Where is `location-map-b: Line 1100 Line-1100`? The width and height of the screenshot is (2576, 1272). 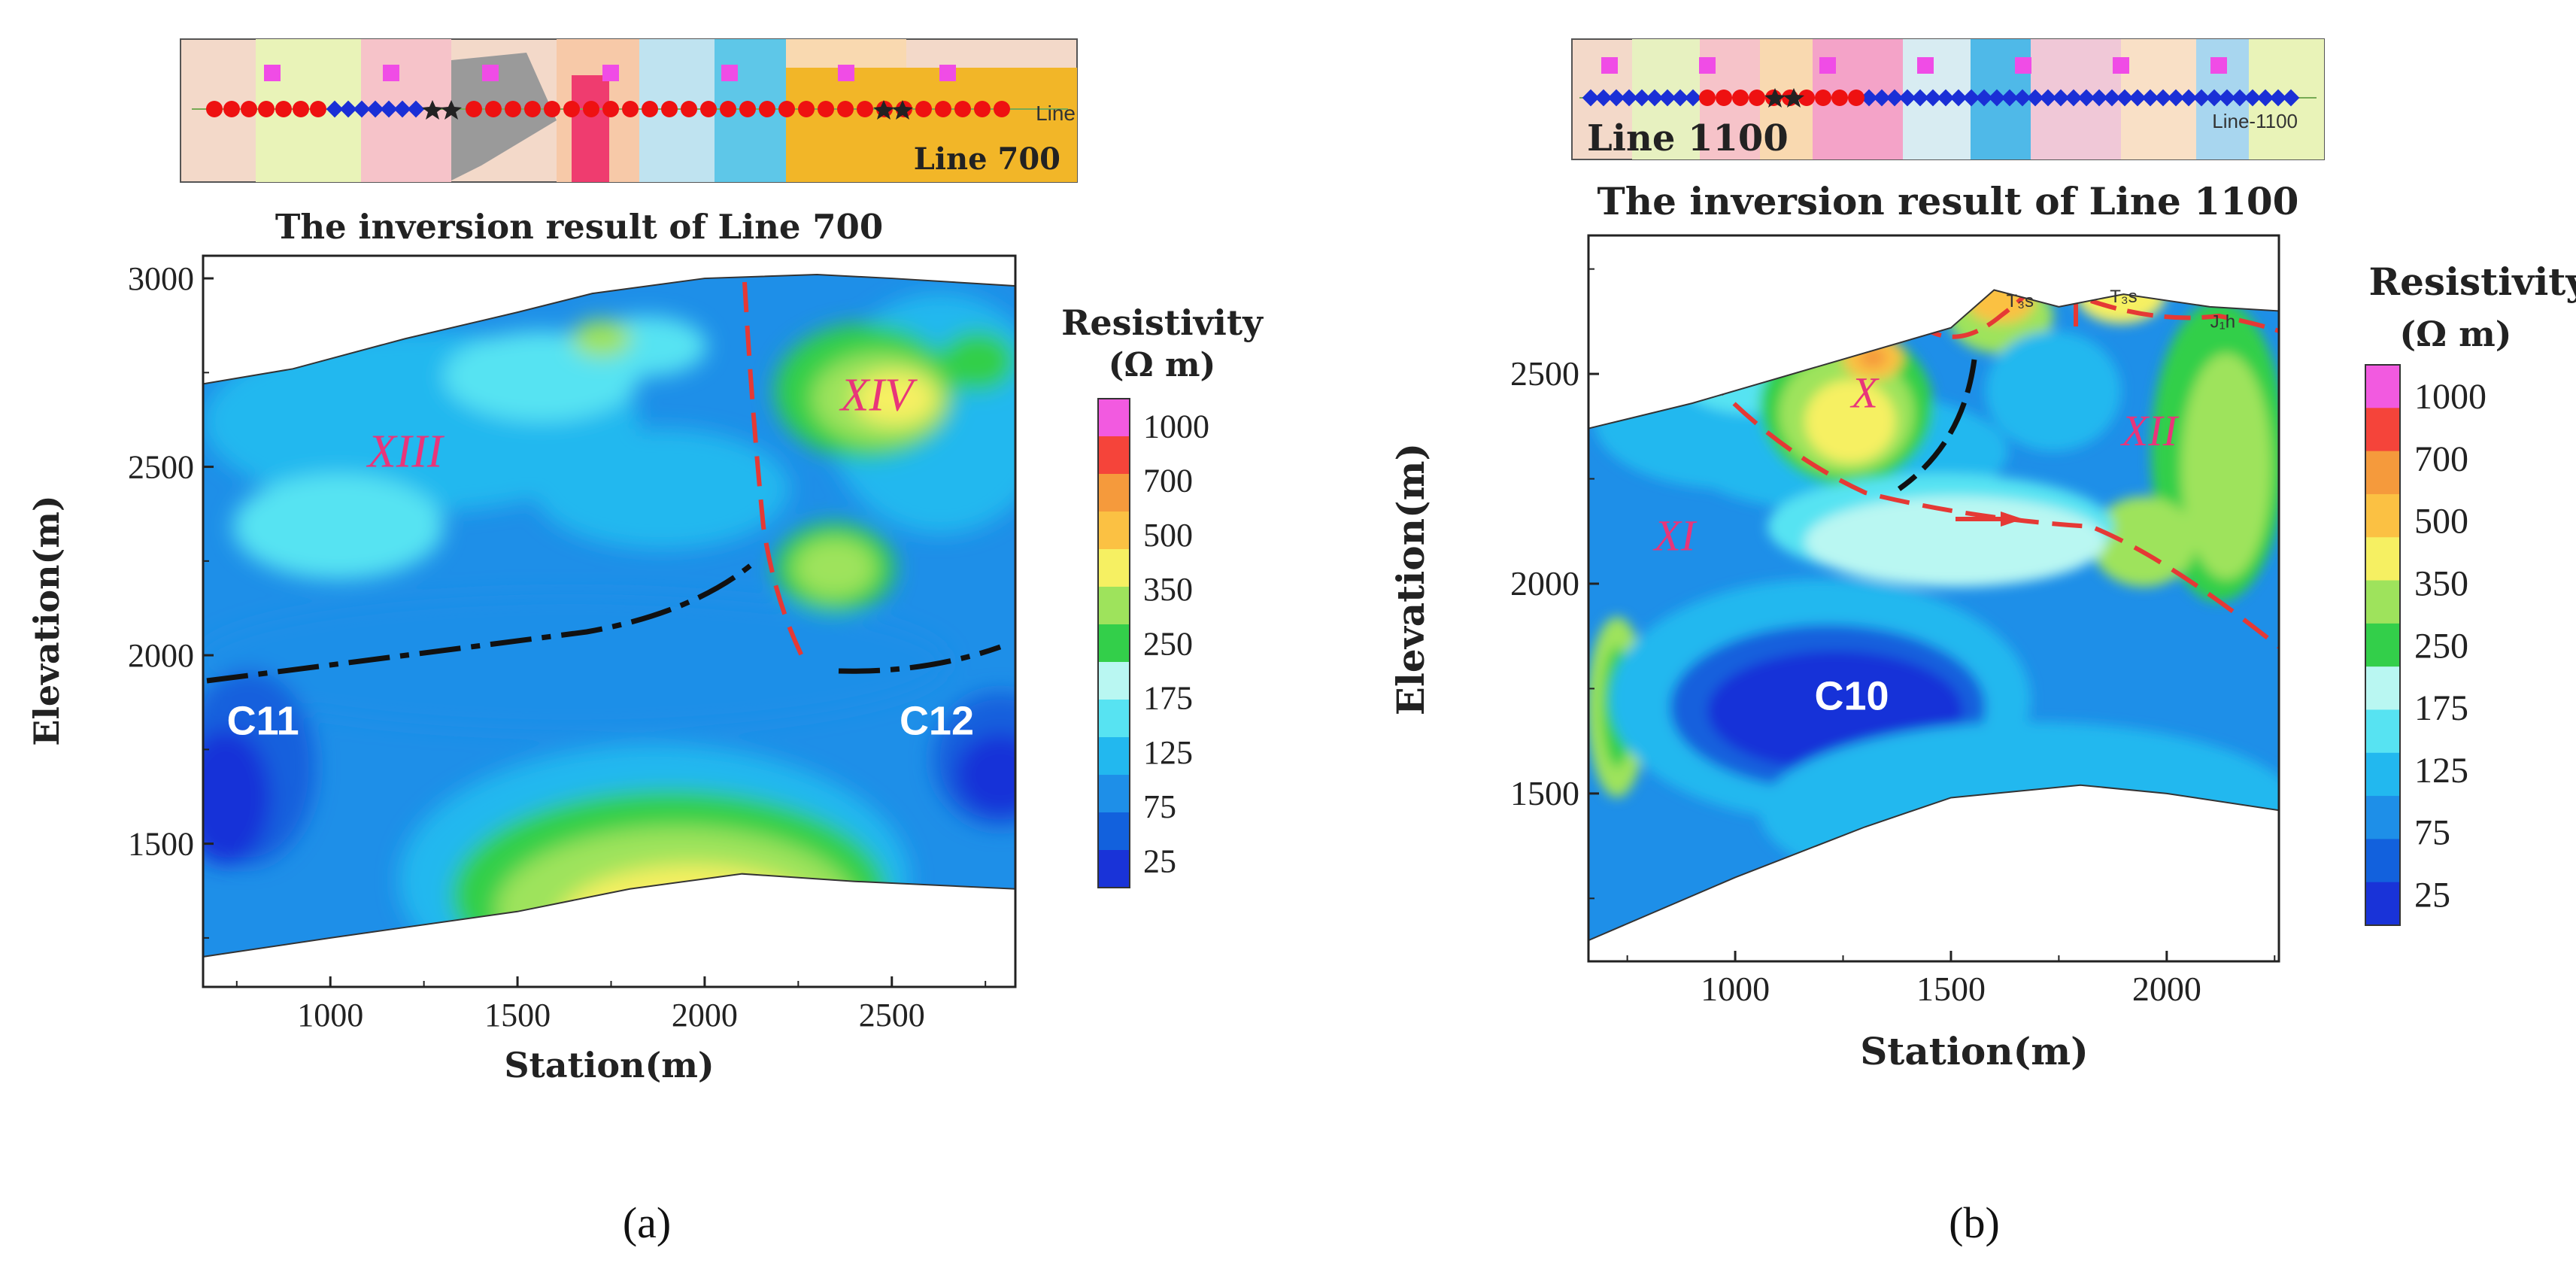 location-map-b: Line 1100 Line-1100 is located at coordinates (1948, 99).